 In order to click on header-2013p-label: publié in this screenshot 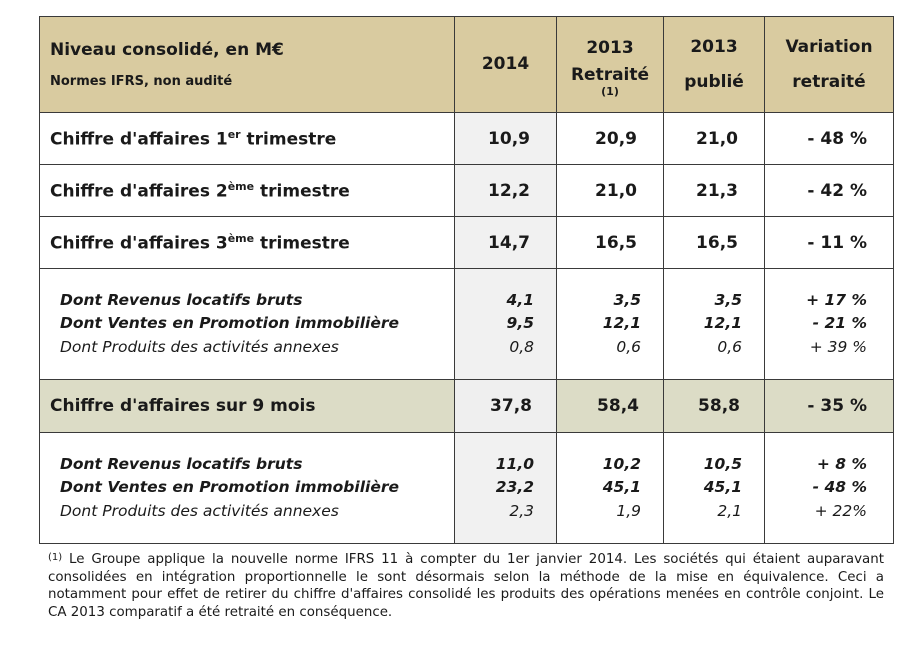, I will do `click(714, 81)`.